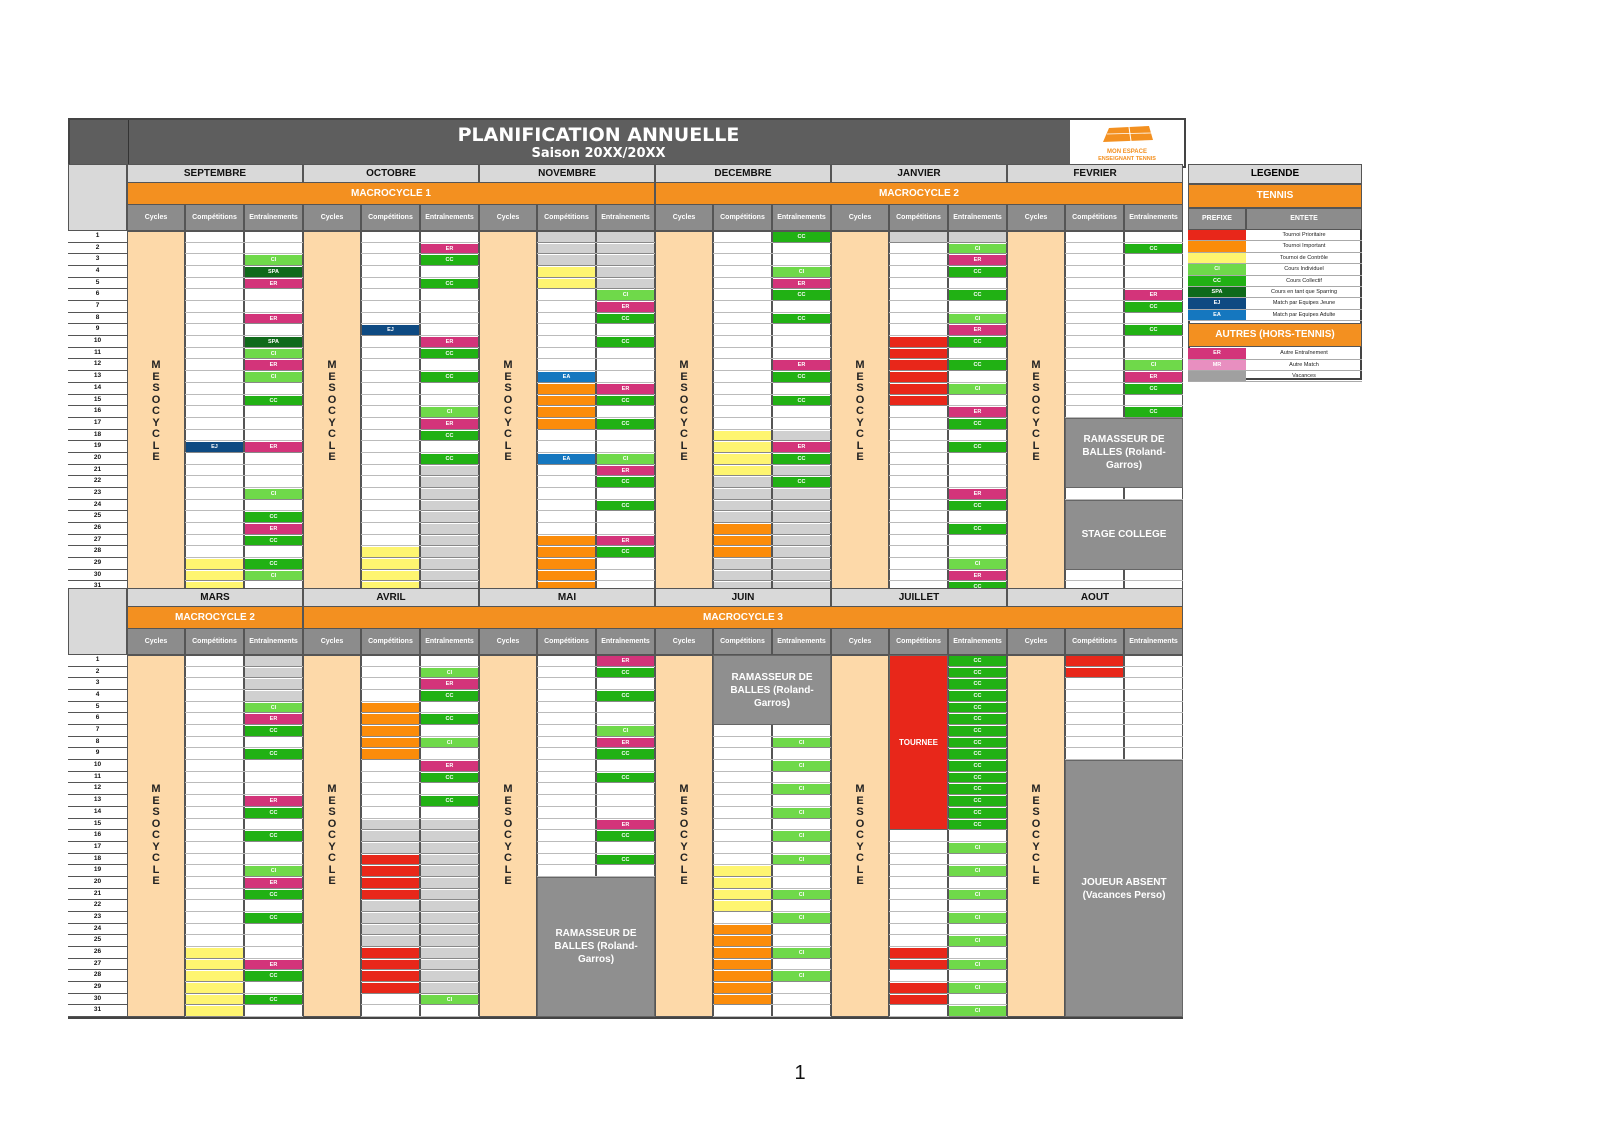 The height and width of the screenshot is (1131, 1600). What do you see at coordinates (742, 965) in the screenshot?
I see `event-orange` at bounding box center [742, 965].